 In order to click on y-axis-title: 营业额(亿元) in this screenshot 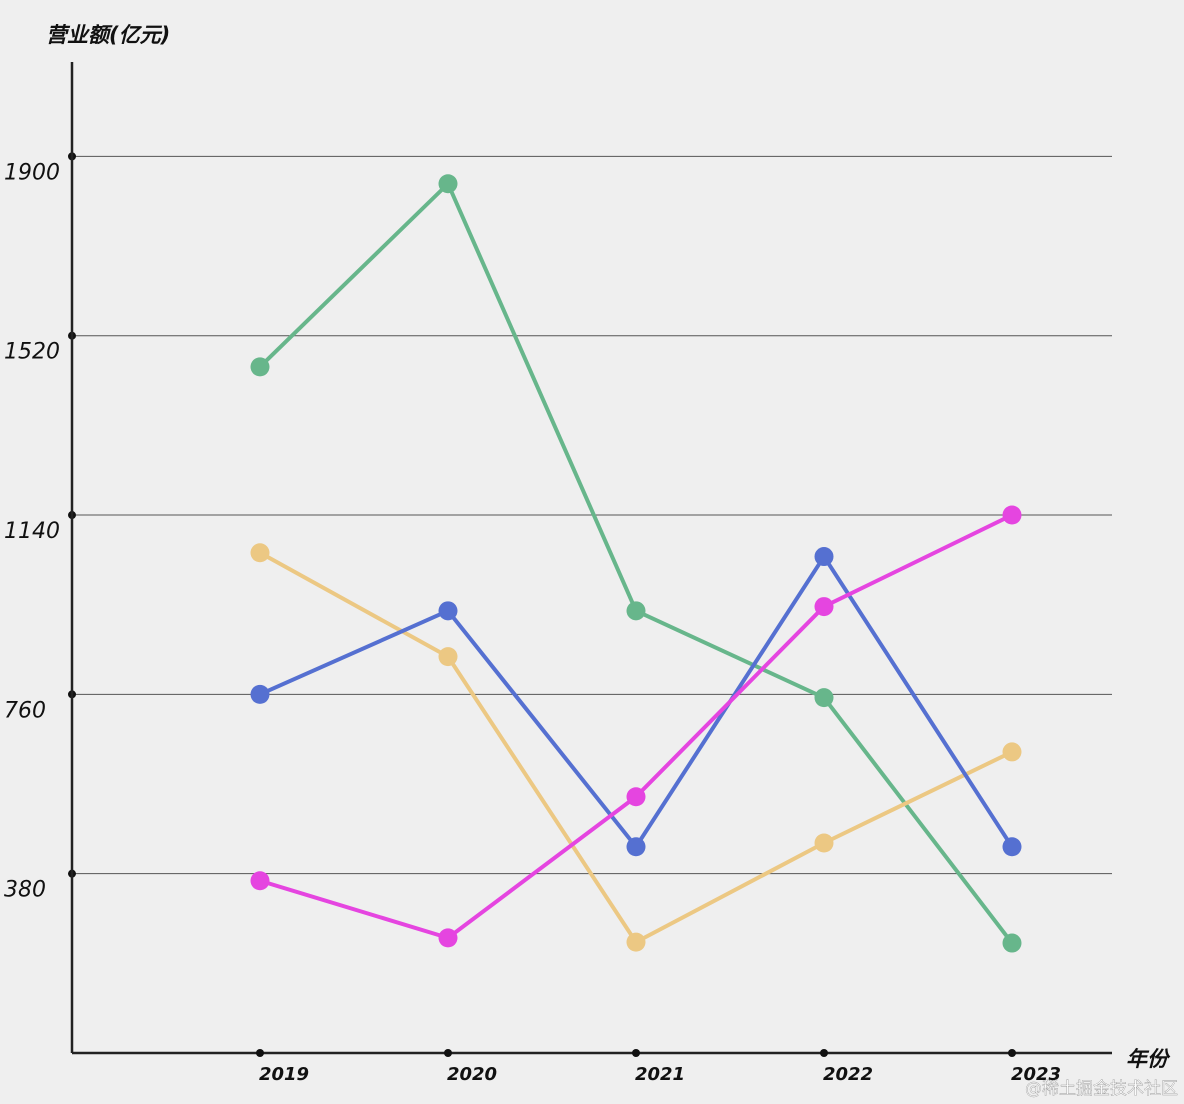, I will do `click(108, 35)`.